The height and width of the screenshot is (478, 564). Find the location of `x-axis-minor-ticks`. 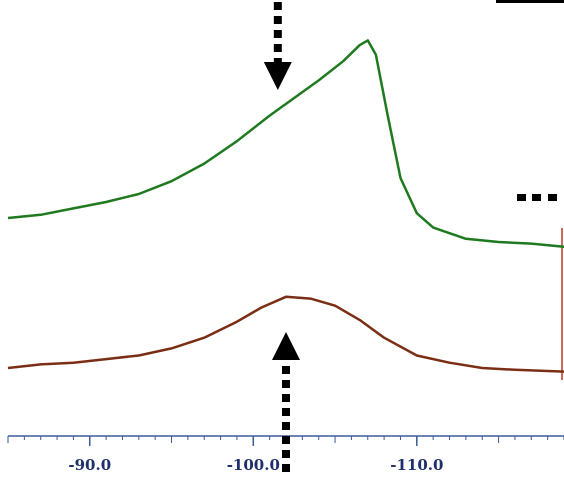

x-axis-minor-ticks is located at coordinates (285, 439).